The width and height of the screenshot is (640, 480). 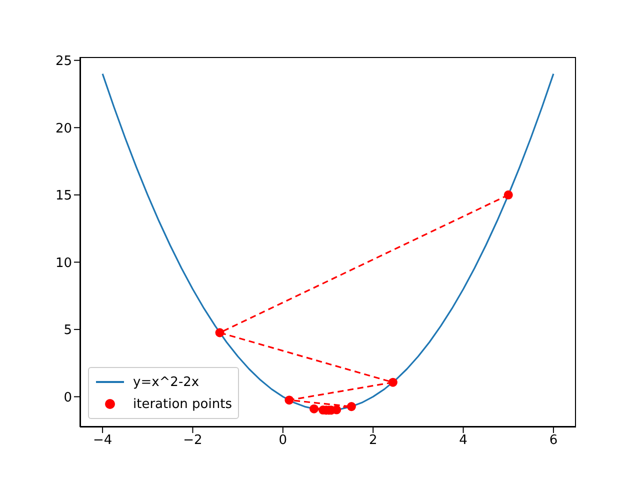 What do you see at coordinates (63, 196) in the screenshot?
I see `y-tick-label: 15` at bounding box center [63, 196].